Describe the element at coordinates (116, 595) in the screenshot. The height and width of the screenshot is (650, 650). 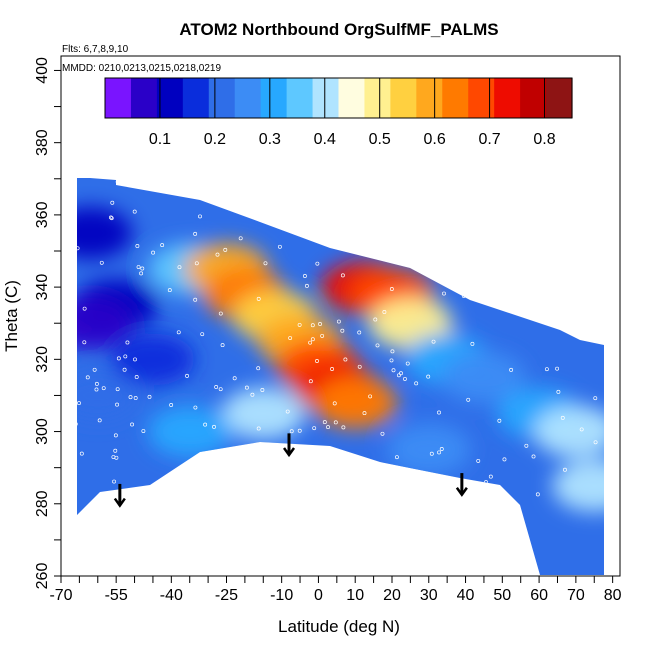
I see `x-tick-label: -55` at that location.